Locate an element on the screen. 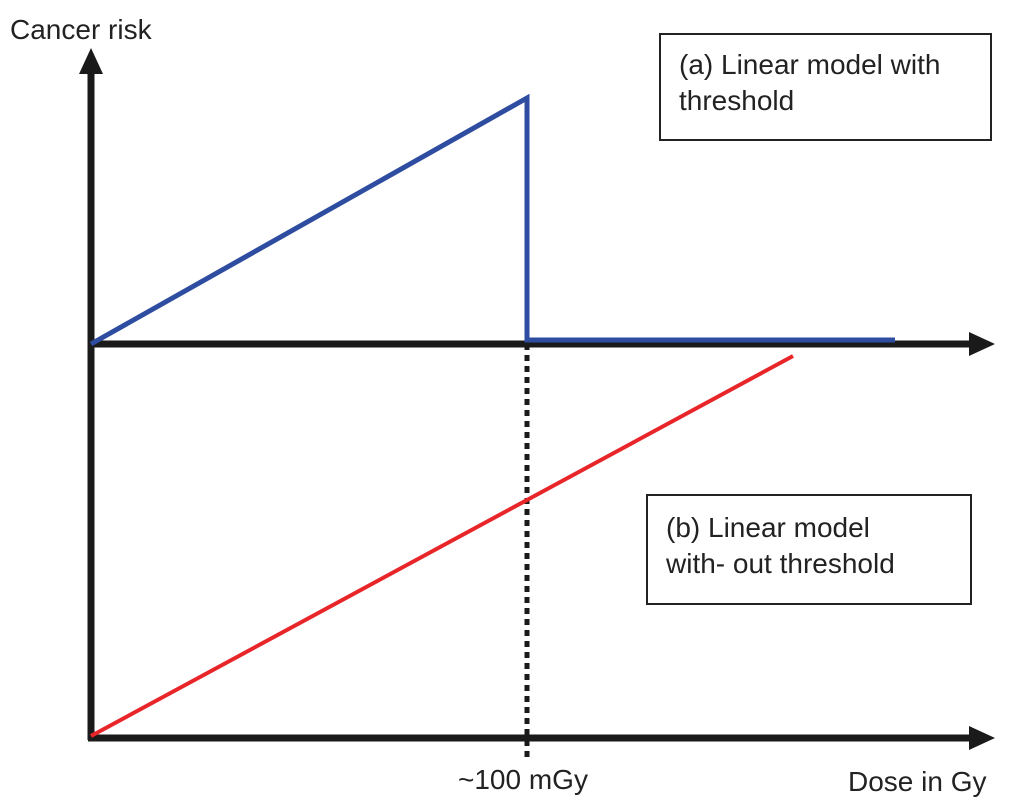 The image size is (1024, 812). legend-b-line2: with- out threshold is located at coordinates (780, 563).